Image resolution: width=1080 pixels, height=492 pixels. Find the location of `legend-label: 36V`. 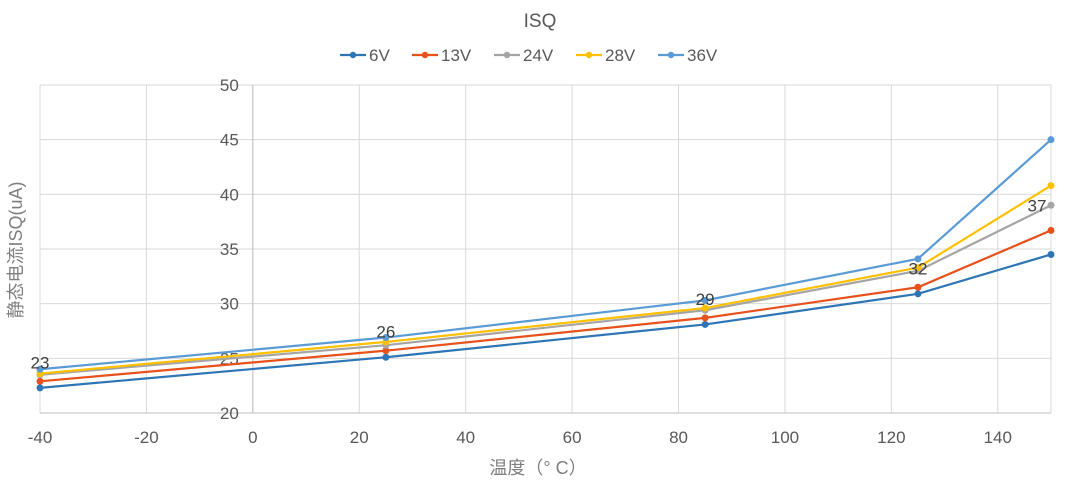

legend-label: 36V is located at coordinates (702, 55).